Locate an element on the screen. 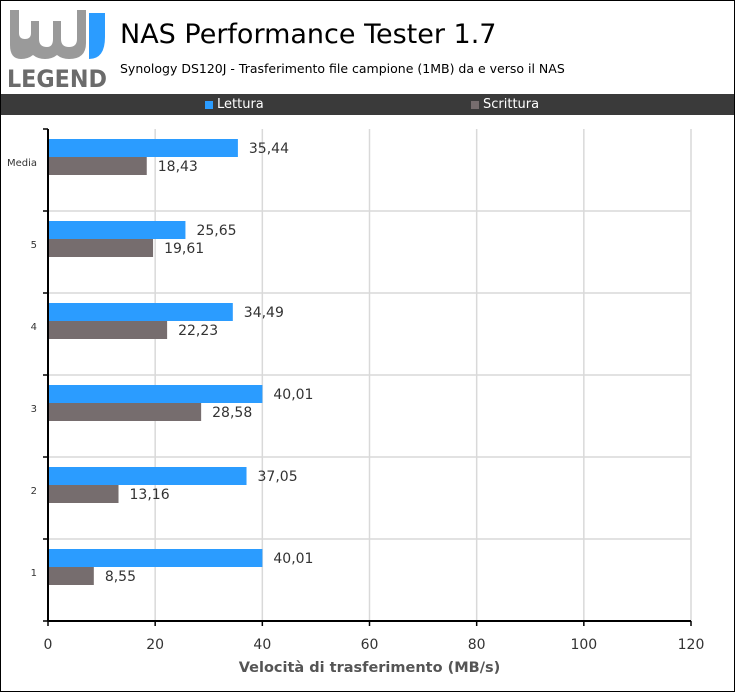 The image size is (735, 692). data-label-scrittura-2: 13,16 is located at coordinates (150, 495).